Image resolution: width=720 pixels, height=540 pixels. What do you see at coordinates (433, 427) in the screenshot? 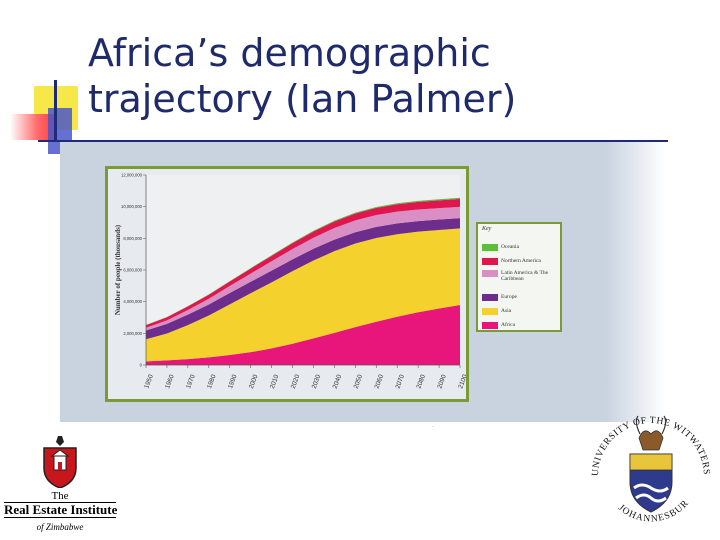
I see `footnote-mark: ·` at bounding box center [433, 427].